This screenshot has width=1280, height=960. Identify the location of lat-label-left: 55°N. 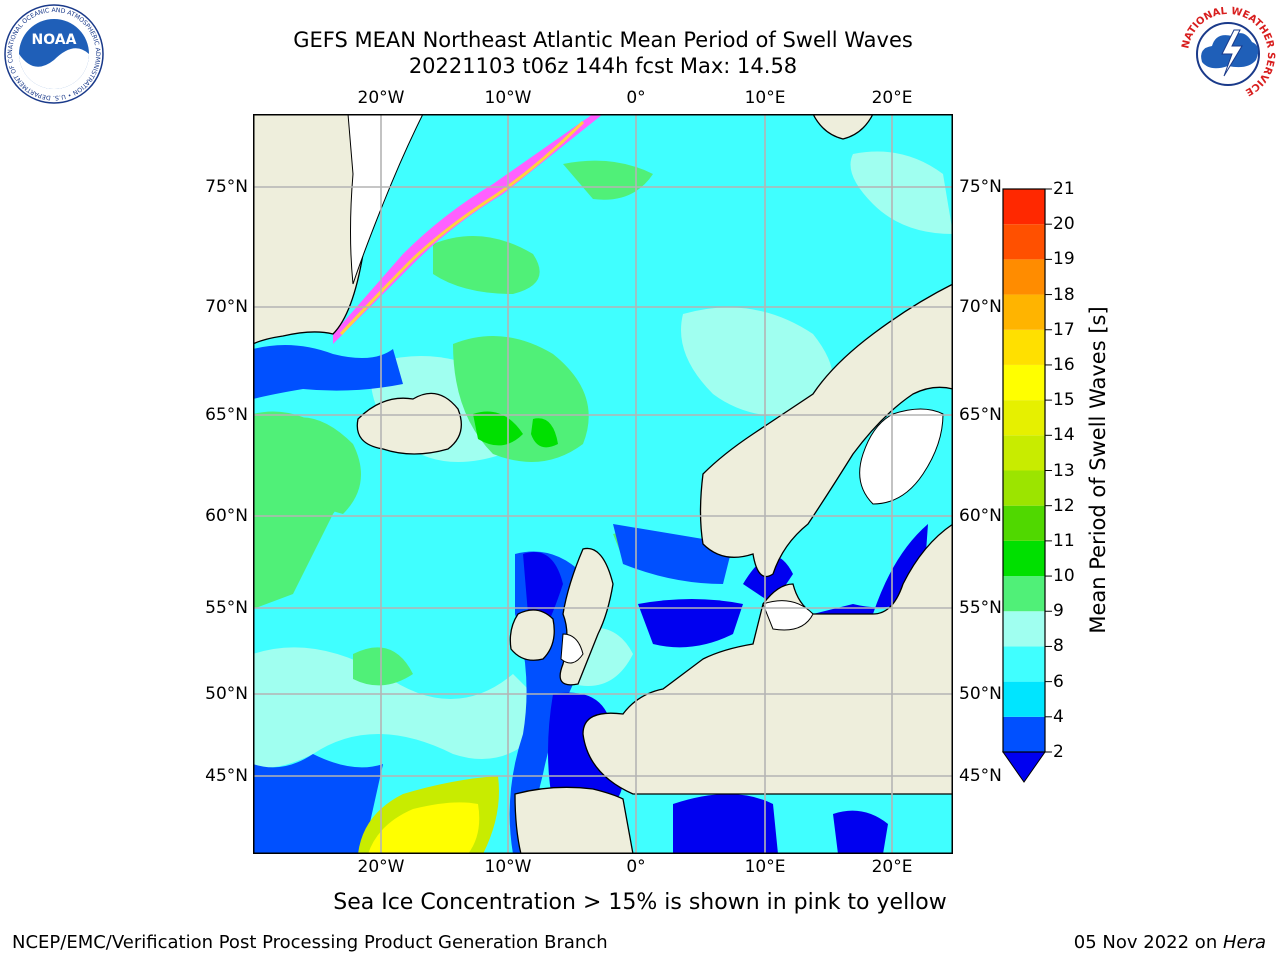
(226, 608).